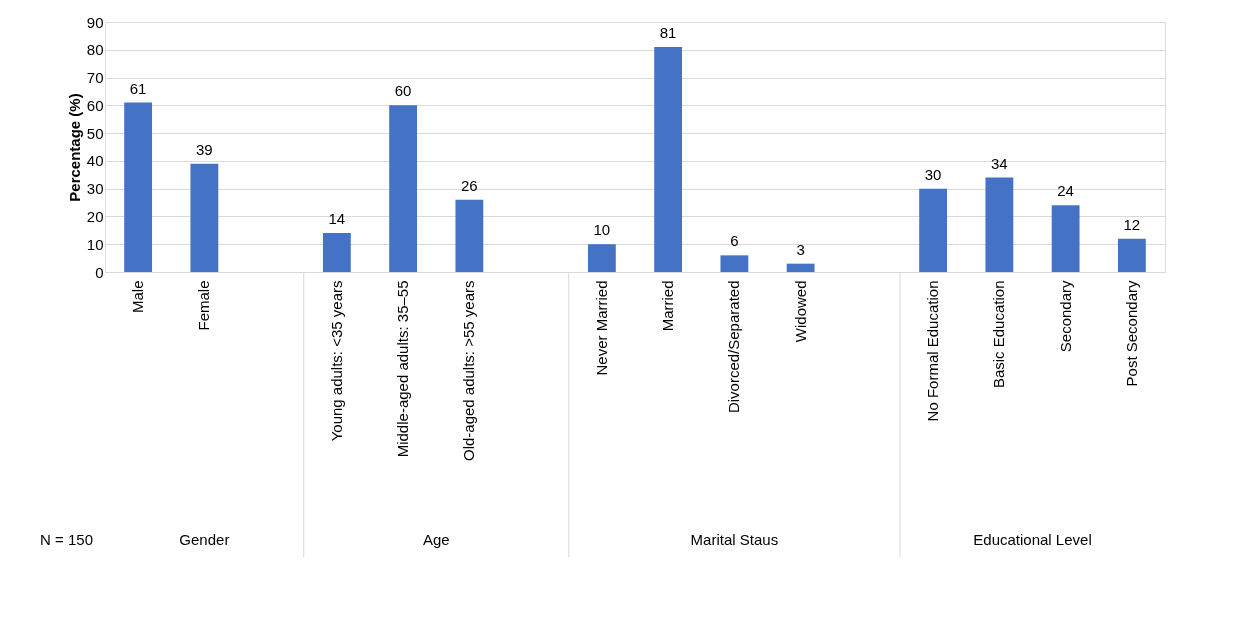 Image resolution: width=1240 pixels, height=630 pixels. I want to click on y-tick-label: 70, so click(95, 78).